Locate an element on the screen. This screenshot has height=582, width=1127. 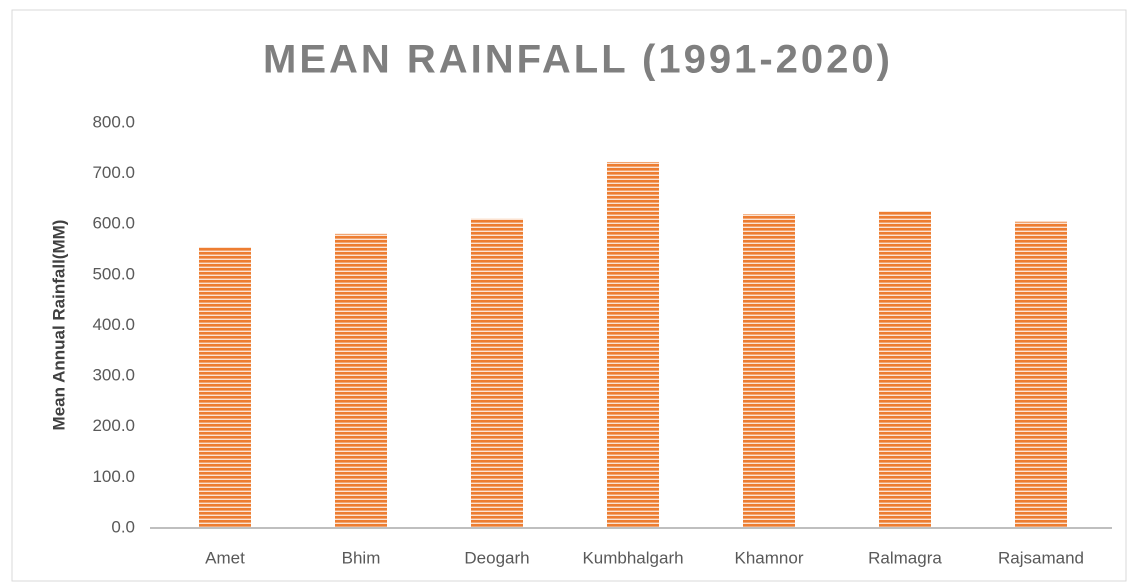
x-tick-label: Deogarh is located at coordinates (496, 557).